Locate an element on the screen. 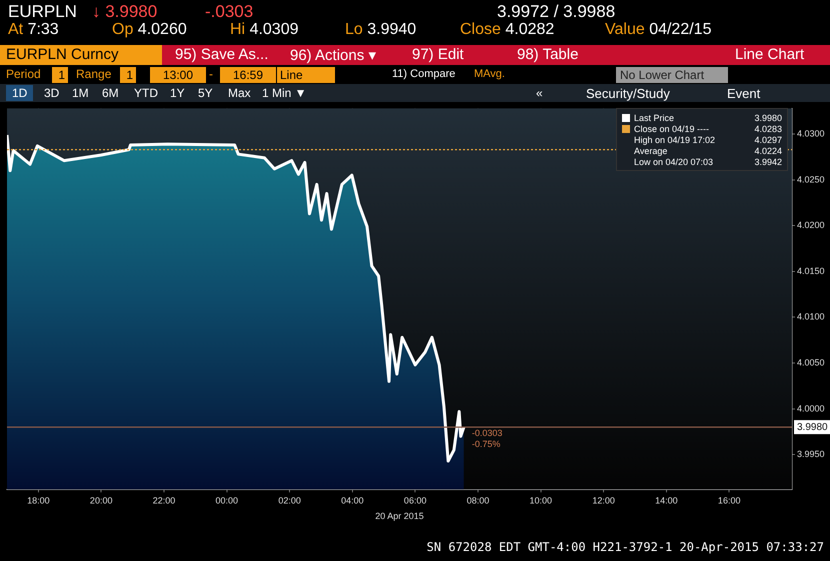  y-tick-label: 4.0150 is located at coordinates (811, 271).